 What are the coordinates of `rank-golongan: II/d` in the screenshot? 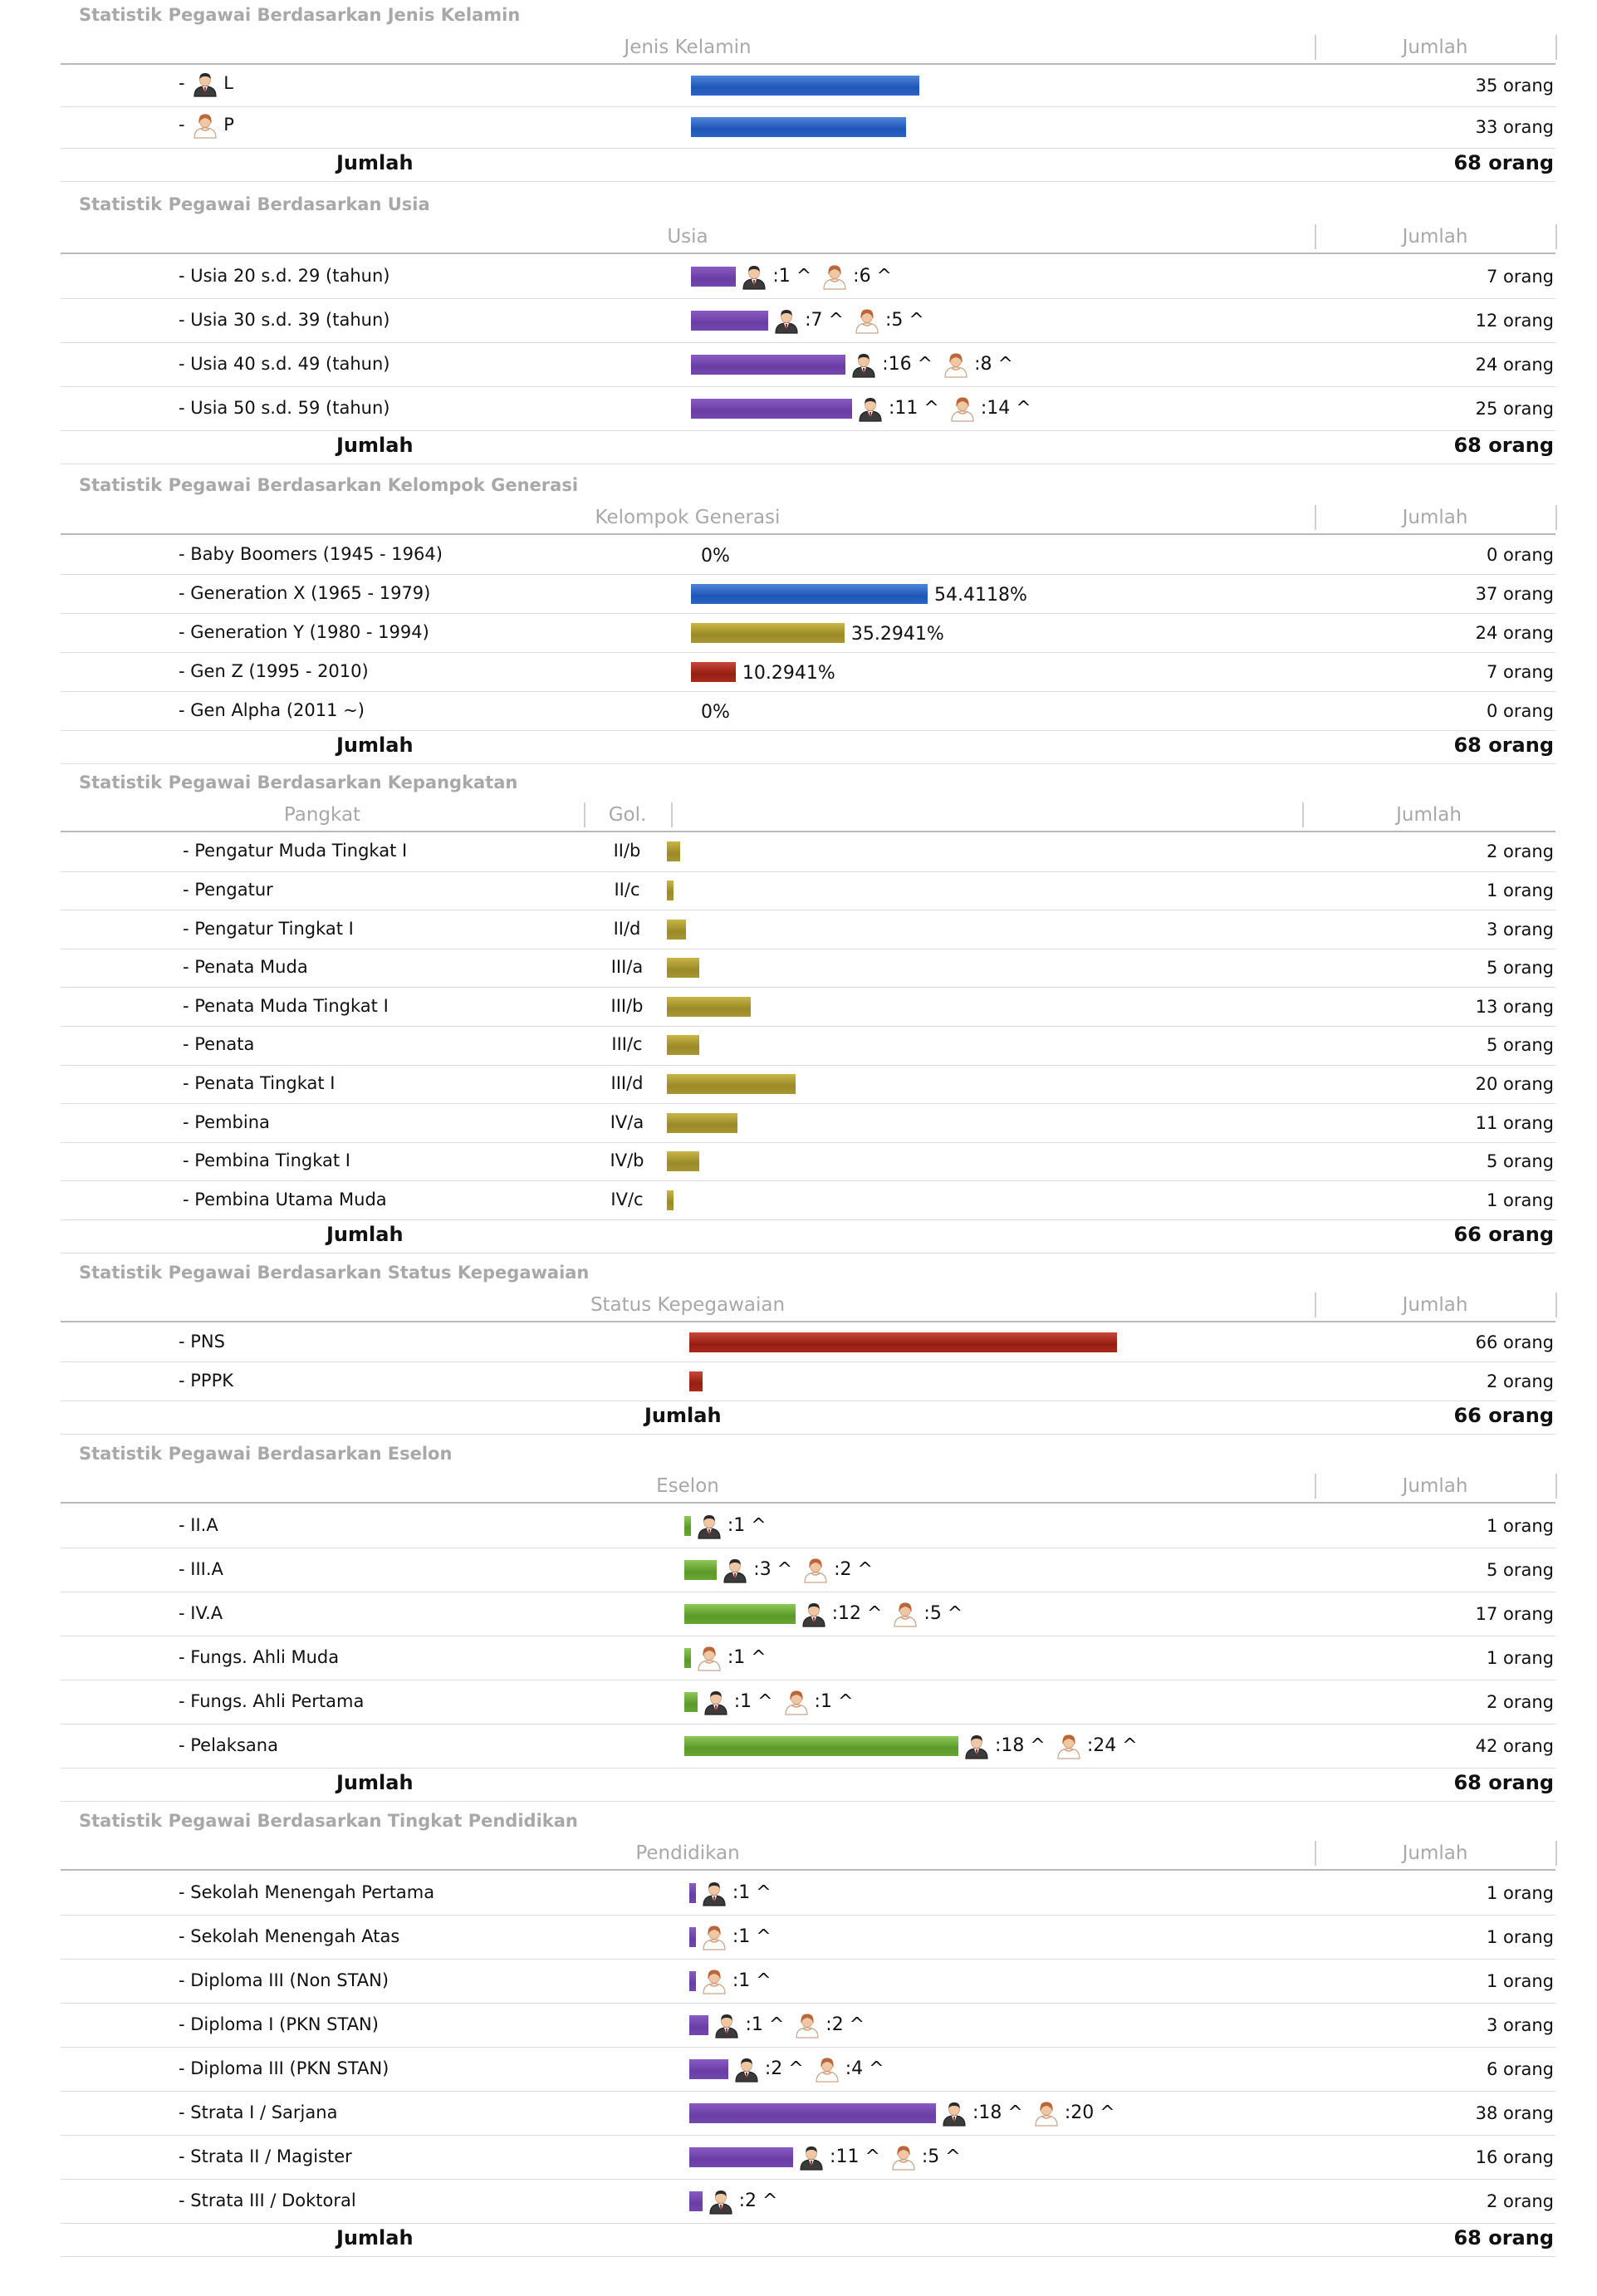 It's located at (627, 929).